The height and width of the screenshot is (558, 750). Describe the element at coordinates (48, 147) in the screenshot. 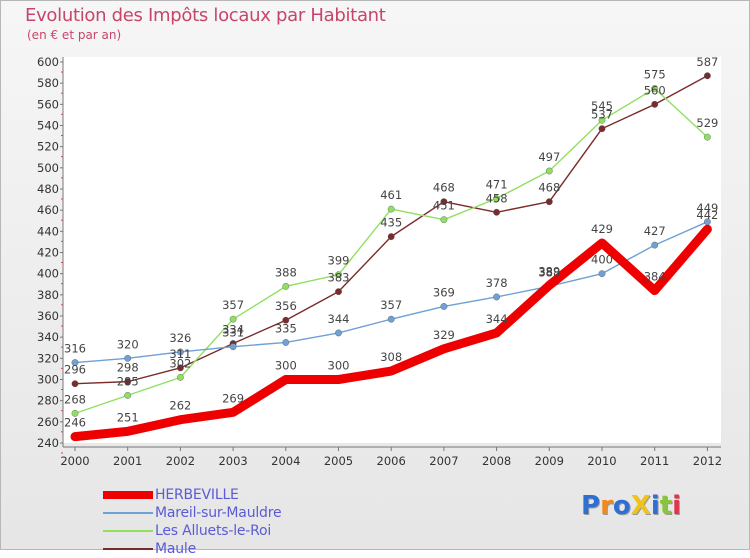

I see `y-tick-label: 520` at that location.